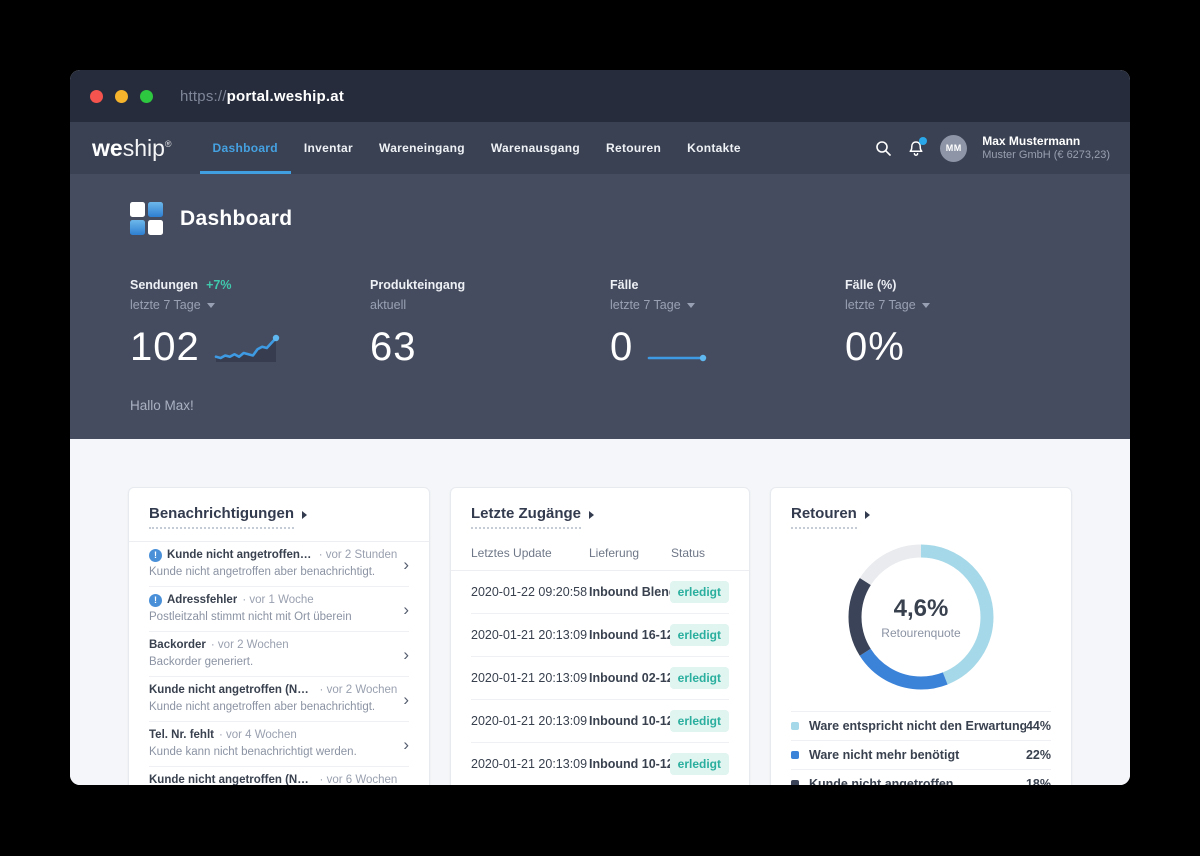 The image size is (1200, 856). Describe the element at coordinates (535, 148) in the screenshot. I see `nav-item-warenausgang: Warenausgang` at that location.